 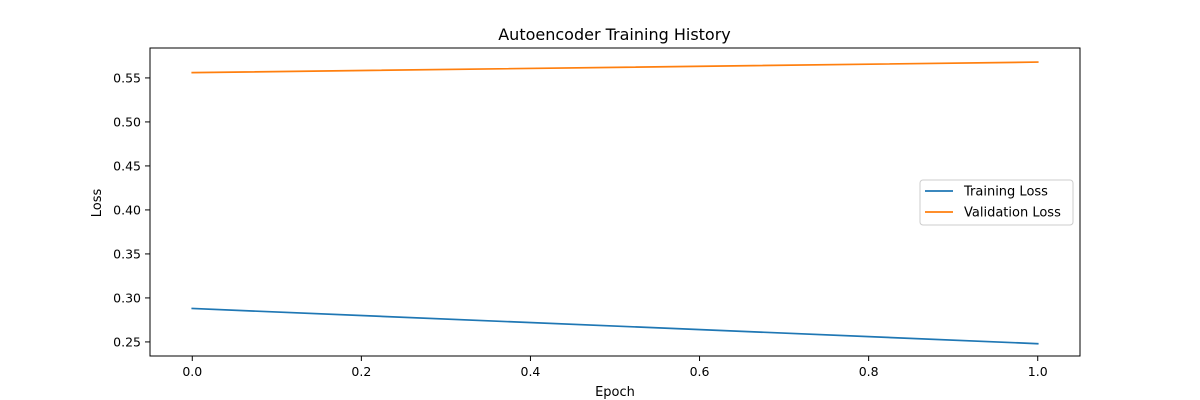 What do you see at coordinates (127, 121) in the screenshot?
I see `y-tick-label-5: 0.50` at bounding box center [127, 121].